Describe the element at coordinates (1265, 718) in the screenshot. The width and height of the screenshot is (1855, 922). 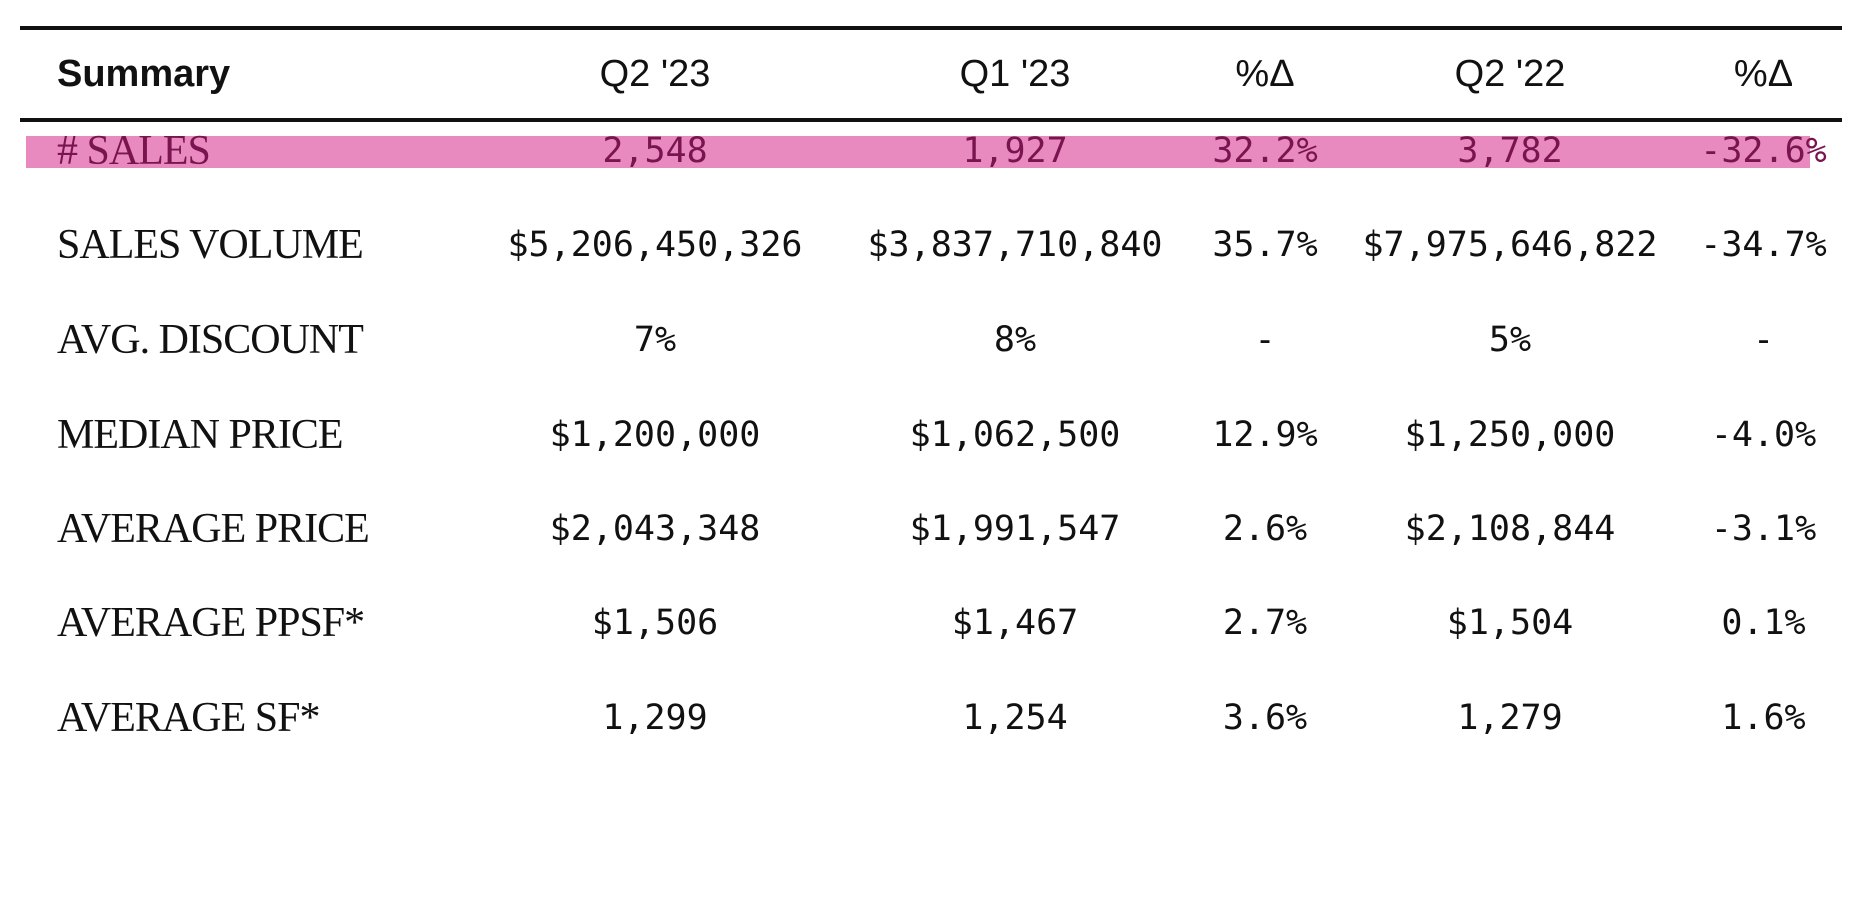
I see `cell-pct-change-qoq: 3.6%` at that location.